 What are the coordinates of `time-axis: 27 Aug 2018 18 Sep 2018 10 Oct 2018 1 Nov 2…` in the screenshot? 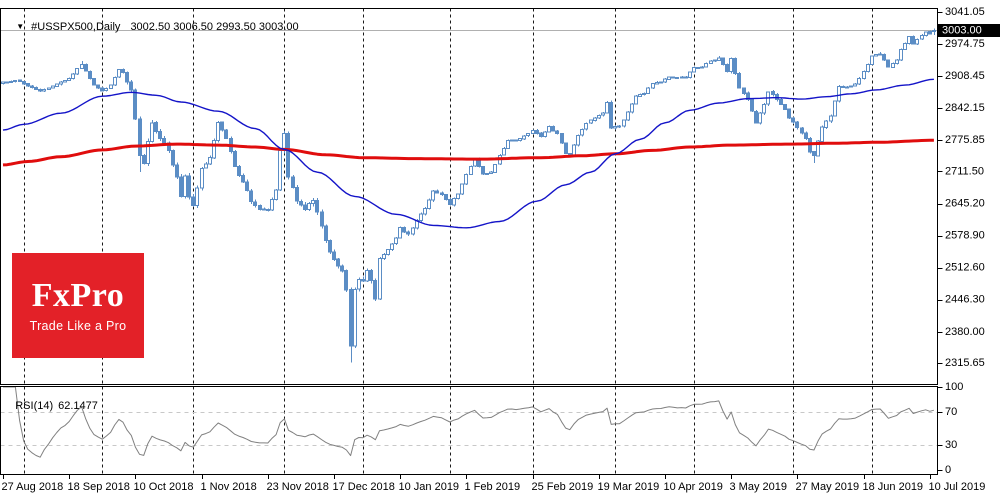 It's located at (494, 484).